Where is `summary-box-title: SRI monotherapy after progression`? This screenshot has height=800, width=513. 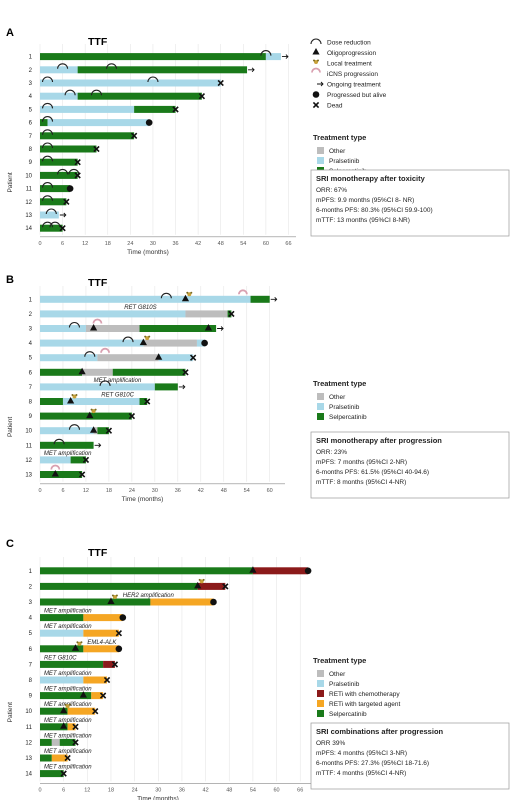
summary-box-title: SRI monotherapy after progression is located at coordinates (379, 440).